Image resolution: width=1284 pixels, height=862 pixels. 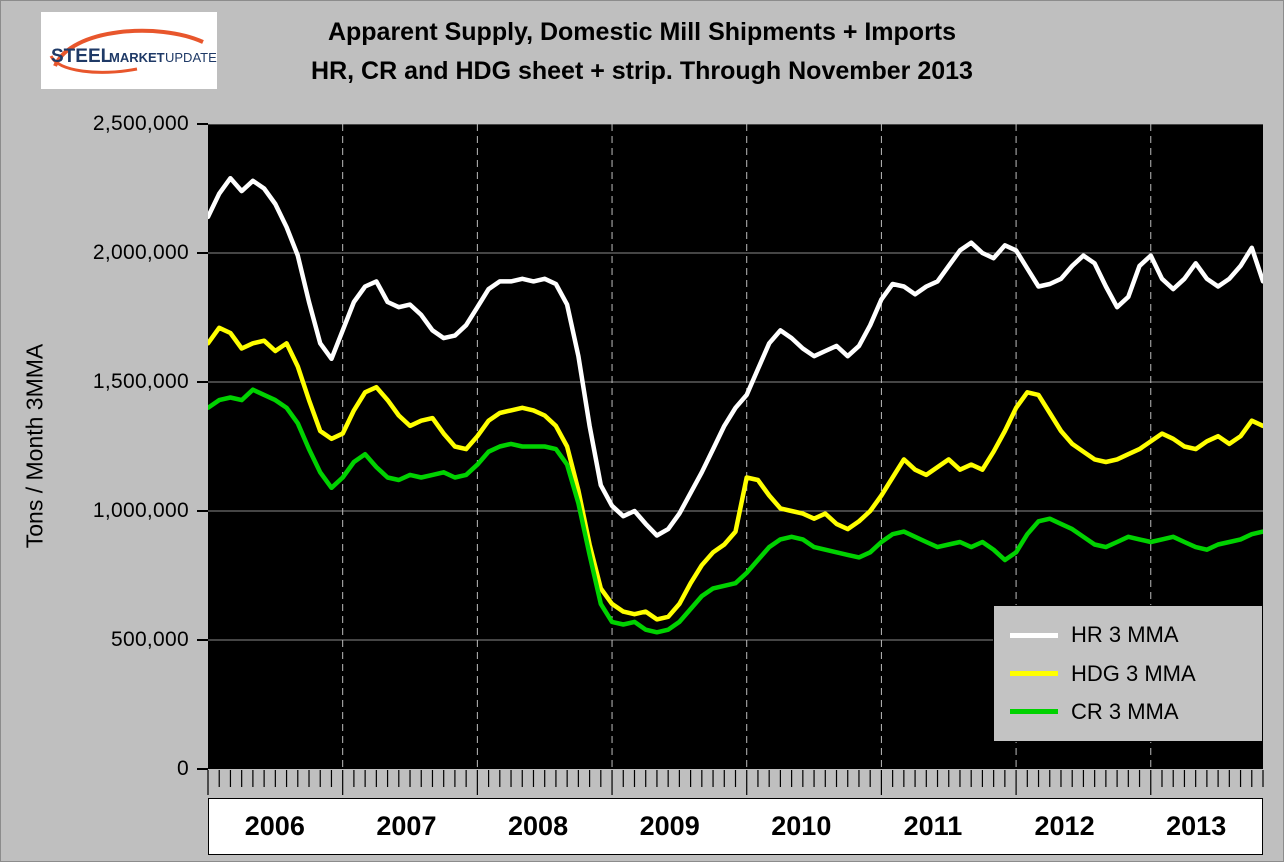 What do you see at coordinates (735, 782) in the screenshot?
I see `x-axis-tick-marks` at bounding box center [735, 782].